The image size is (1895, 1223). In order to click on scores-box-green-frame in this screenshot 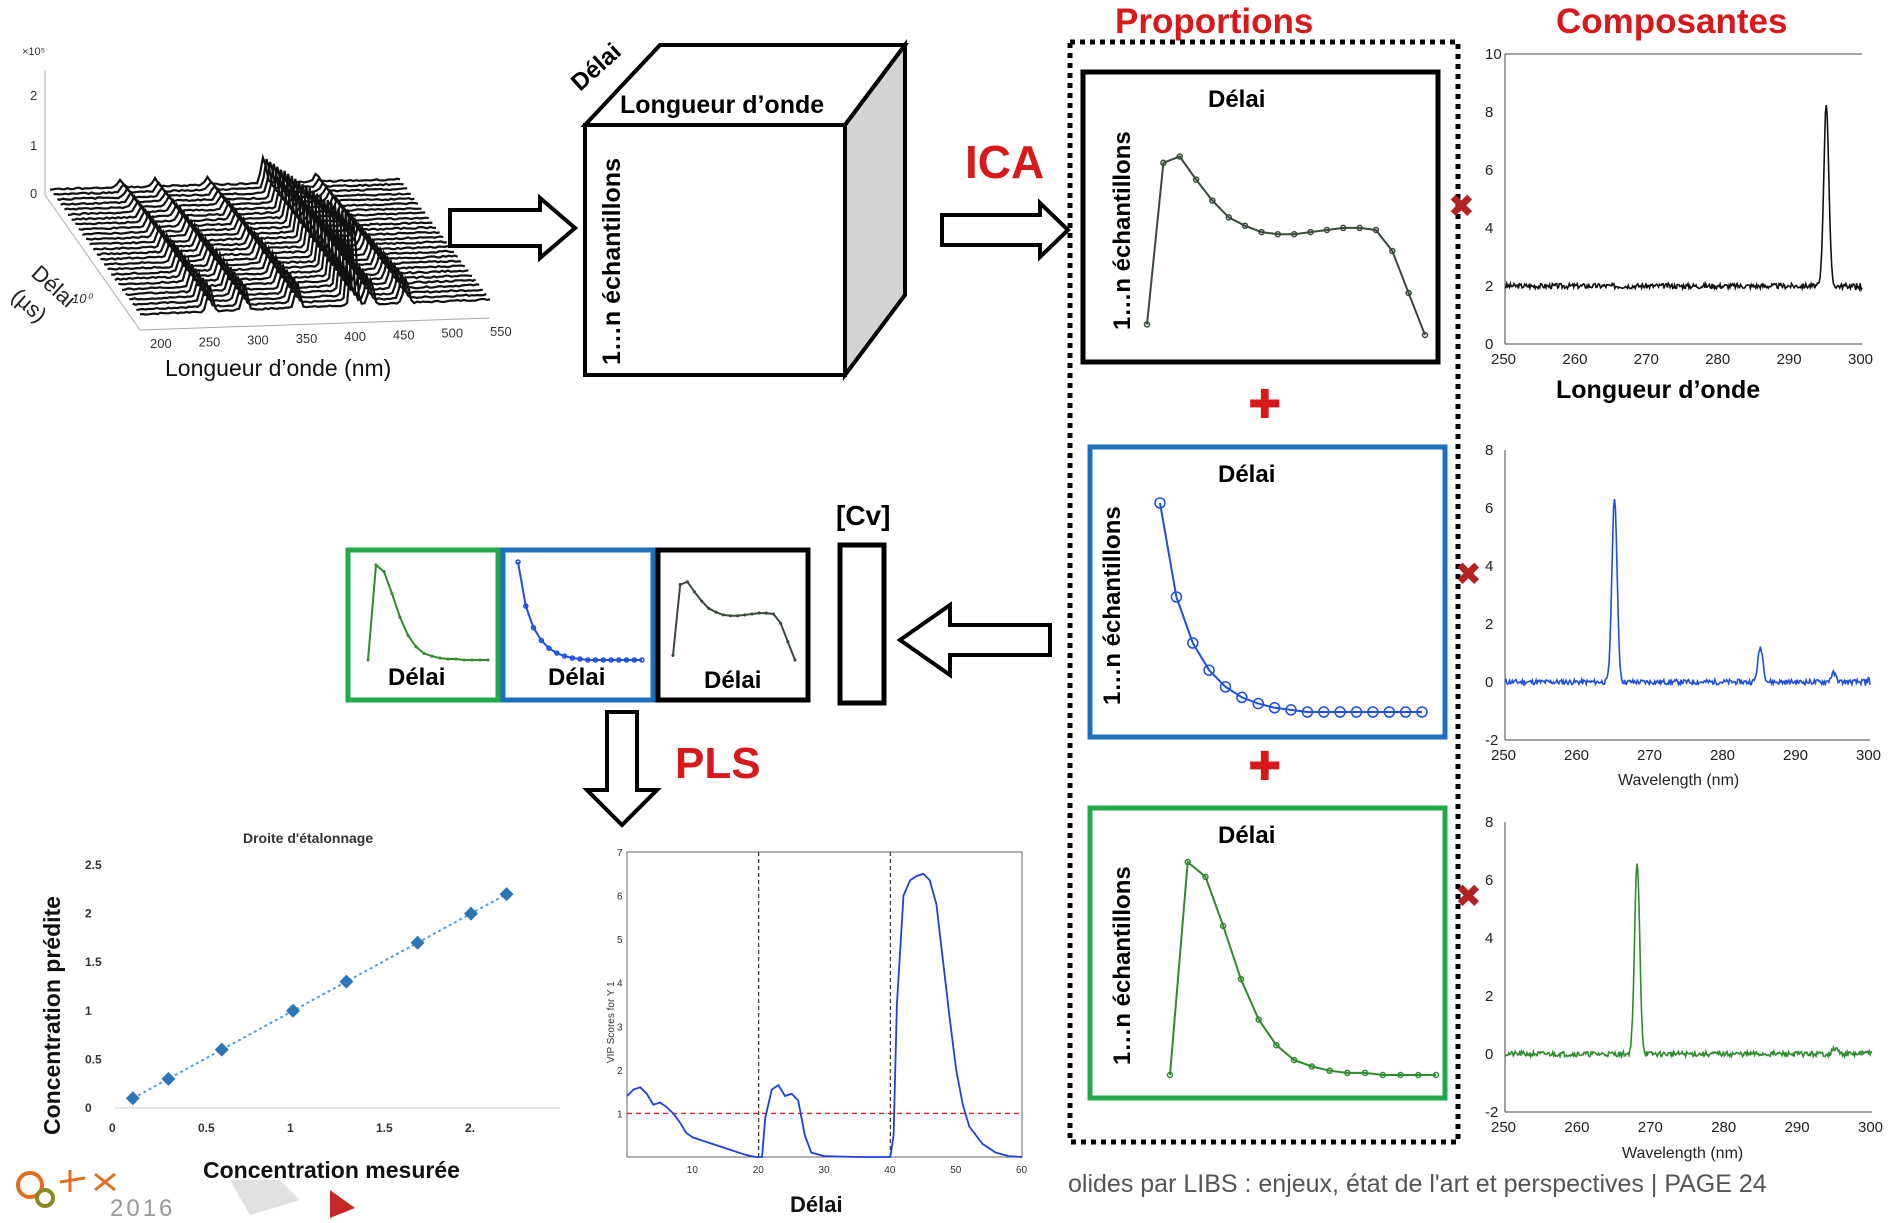, I will do `click(423, 625)`.